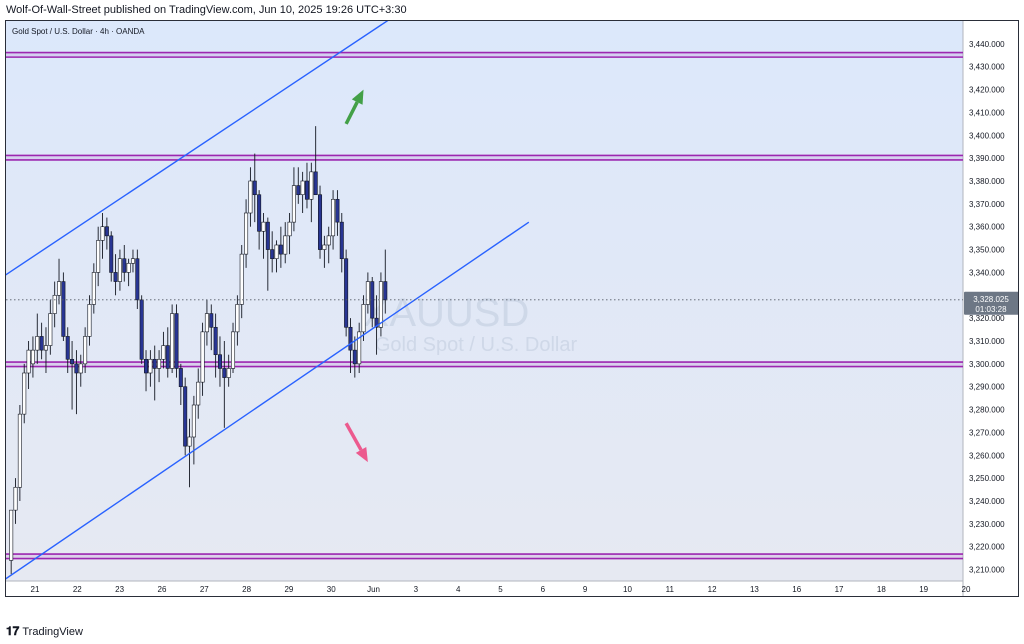  I want to click on y-tick-label: 3,280.000, so click(987, 410).